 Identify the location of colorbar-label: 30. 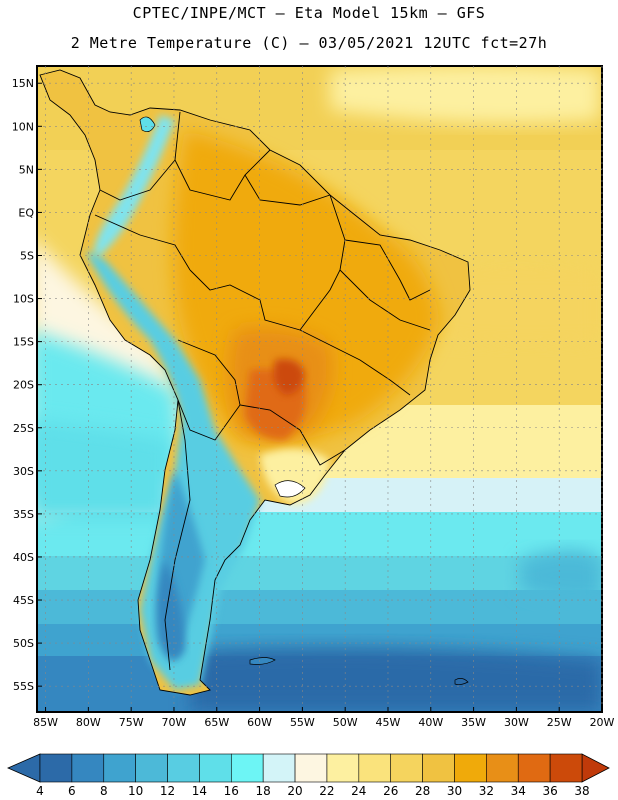
(454, 791).